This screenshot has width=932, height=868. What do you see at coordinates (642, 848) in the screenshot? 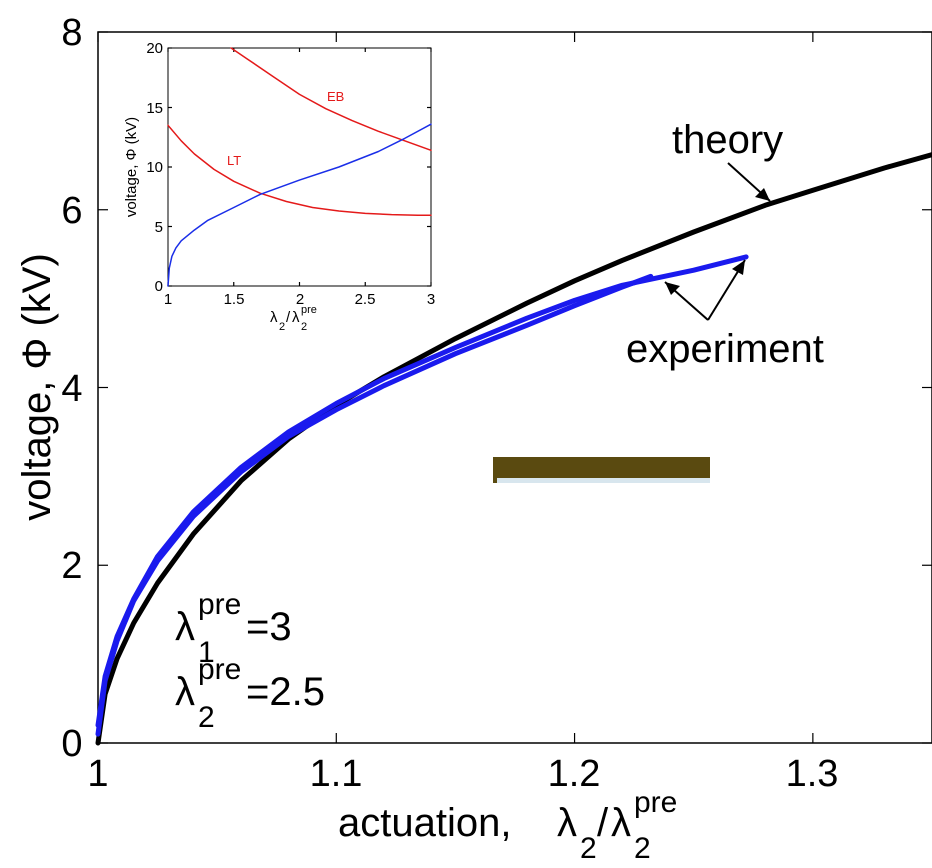
I see `x-axis-label-sub-2: 2` at bounding box center [642, 848].